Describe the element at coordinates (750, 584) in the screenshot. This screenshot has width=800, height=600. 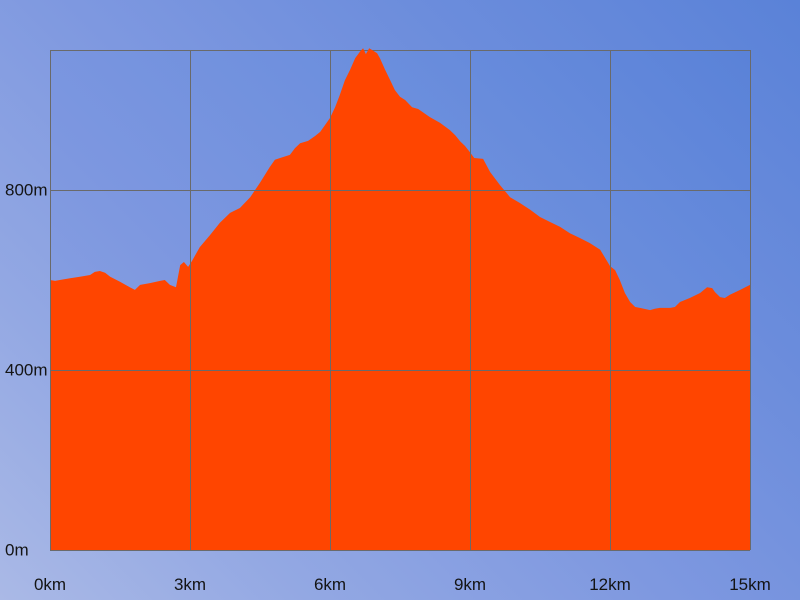
I see `x-tick-label: 15km` at that location.